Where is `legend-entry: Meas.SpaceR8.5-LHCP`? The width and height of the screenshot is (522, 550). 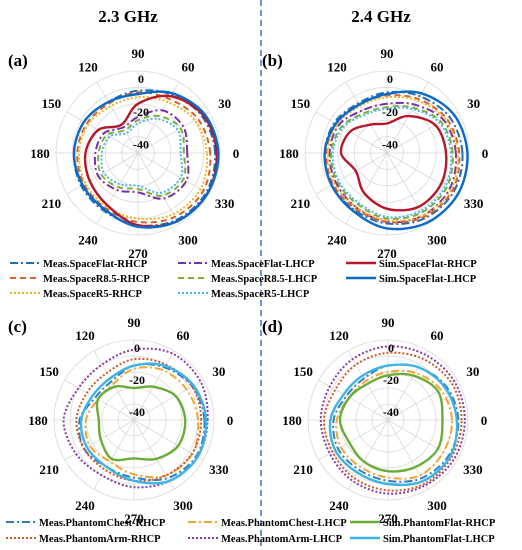 legend-entry: Meas.SpaceR8.5-LHCP is located at coordinates (264, 279).